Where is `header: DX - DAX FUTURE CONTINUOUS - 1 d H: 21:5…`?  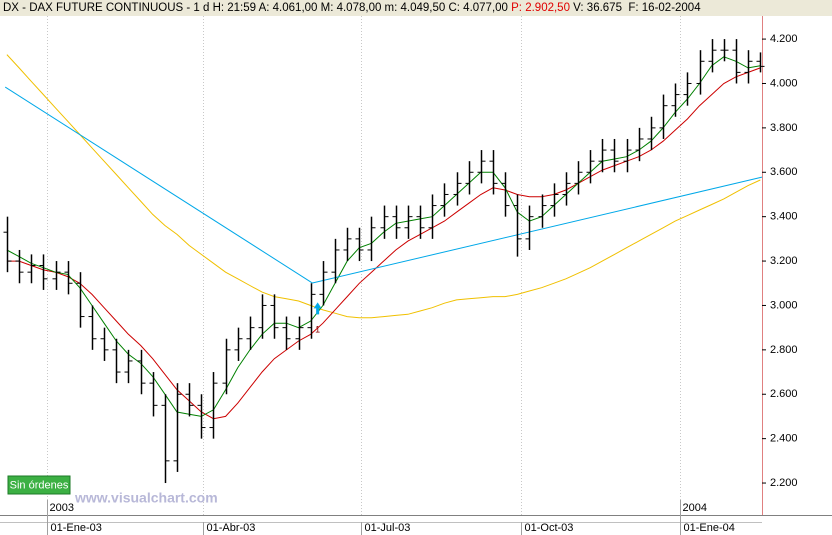 header: DX - DAX FUTURE CONTINUOUS - 1 d H: 21:5… is located at coordinates (352, 8).